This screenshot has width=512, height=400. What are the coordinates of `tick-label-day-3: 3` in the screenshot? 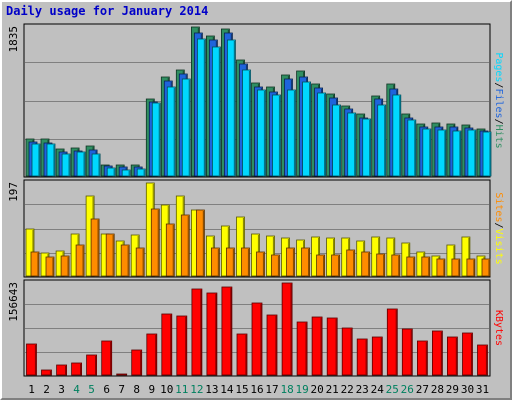 It's located at (61, 389).